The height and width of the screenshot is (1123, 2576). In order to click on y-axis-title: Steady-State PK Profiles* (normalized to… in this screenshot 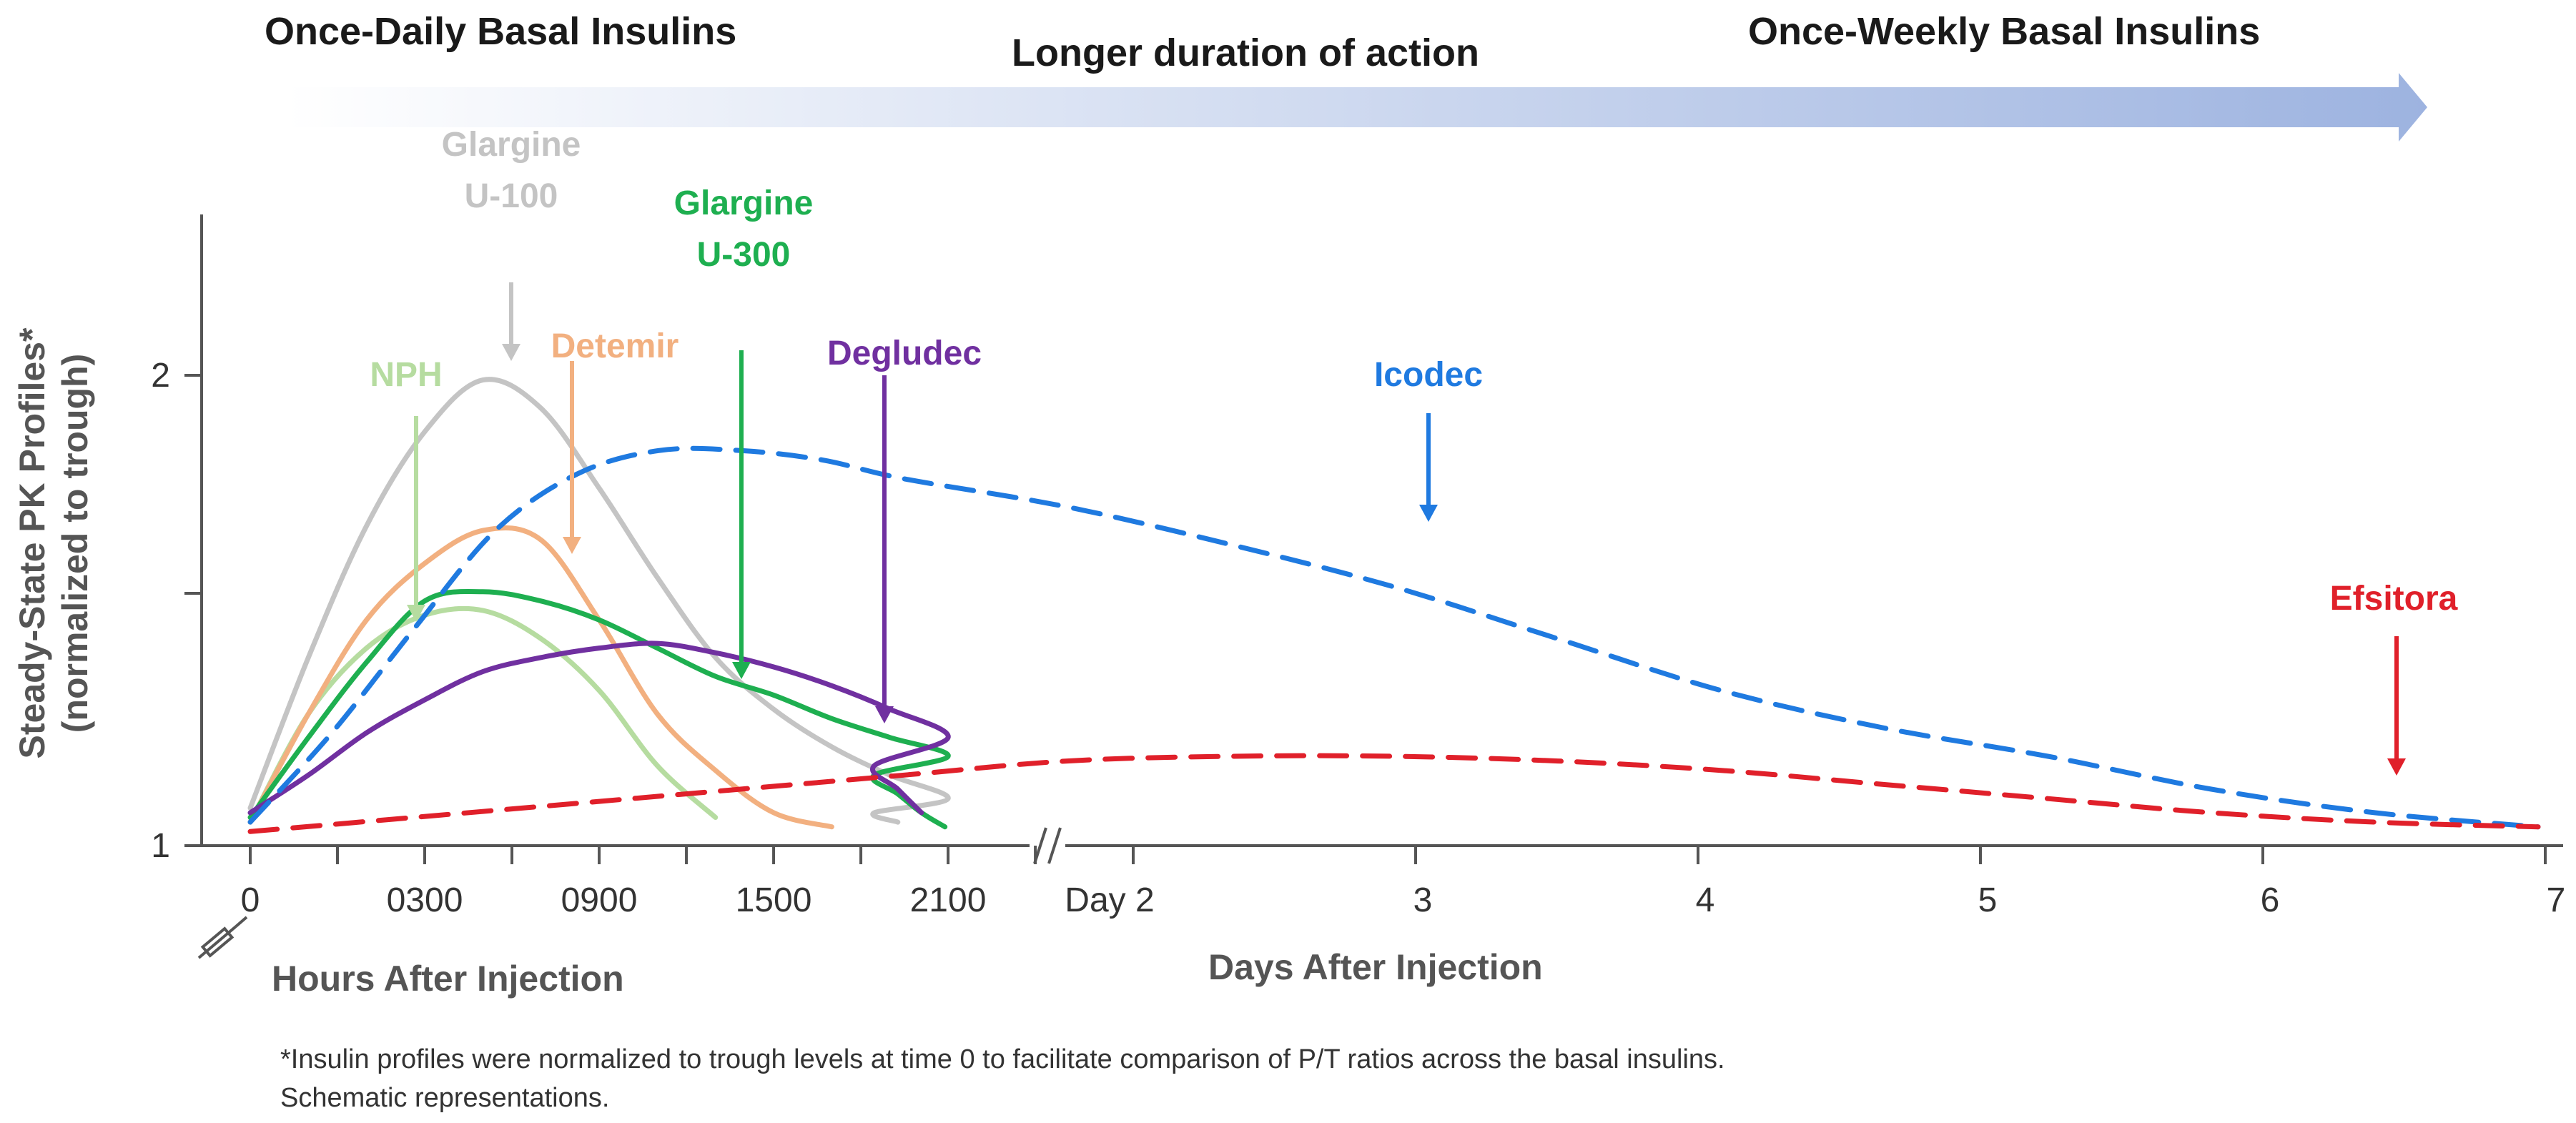, I will do `click(53, 543)`.